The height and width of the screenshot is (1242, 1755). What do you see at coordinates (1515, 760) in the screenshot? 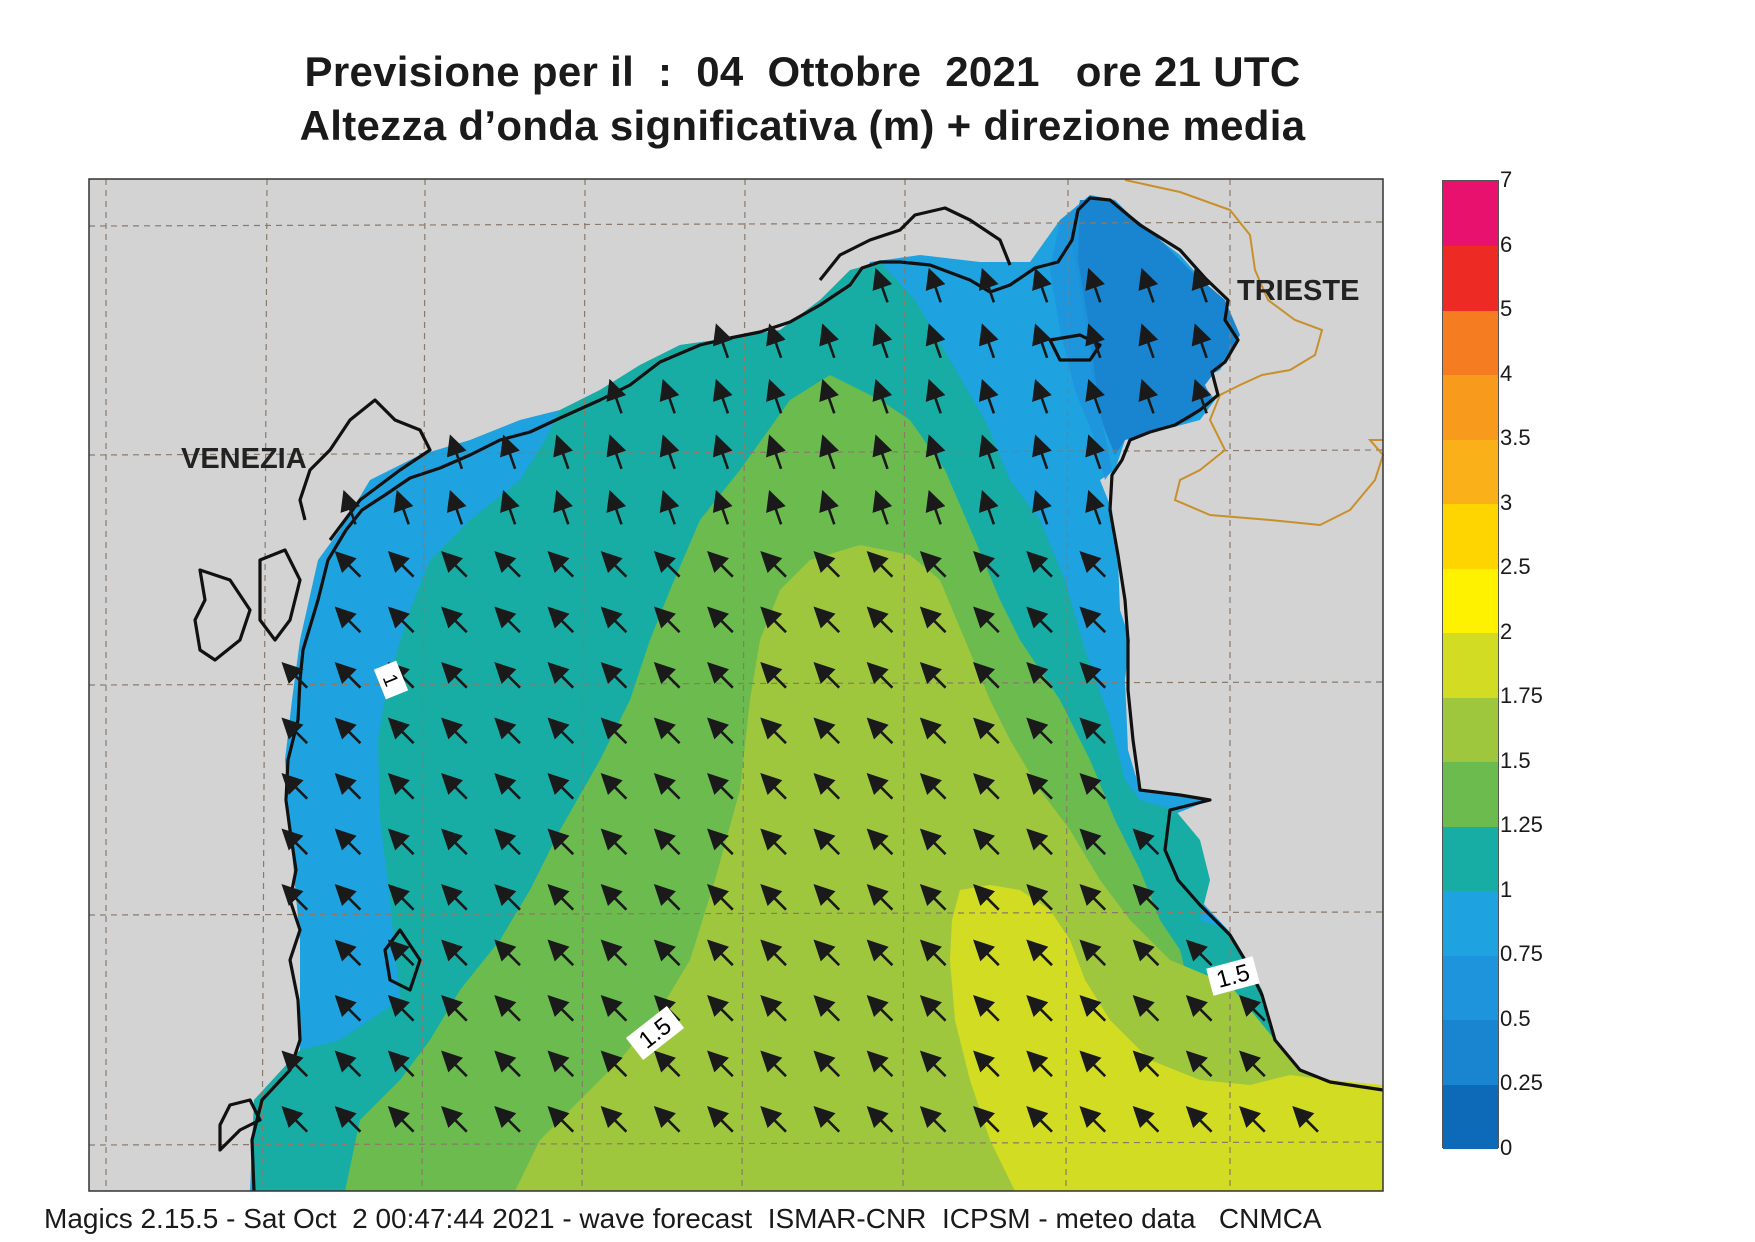
I see `legend-label: 1.5` at bounding box center [1515, 760].